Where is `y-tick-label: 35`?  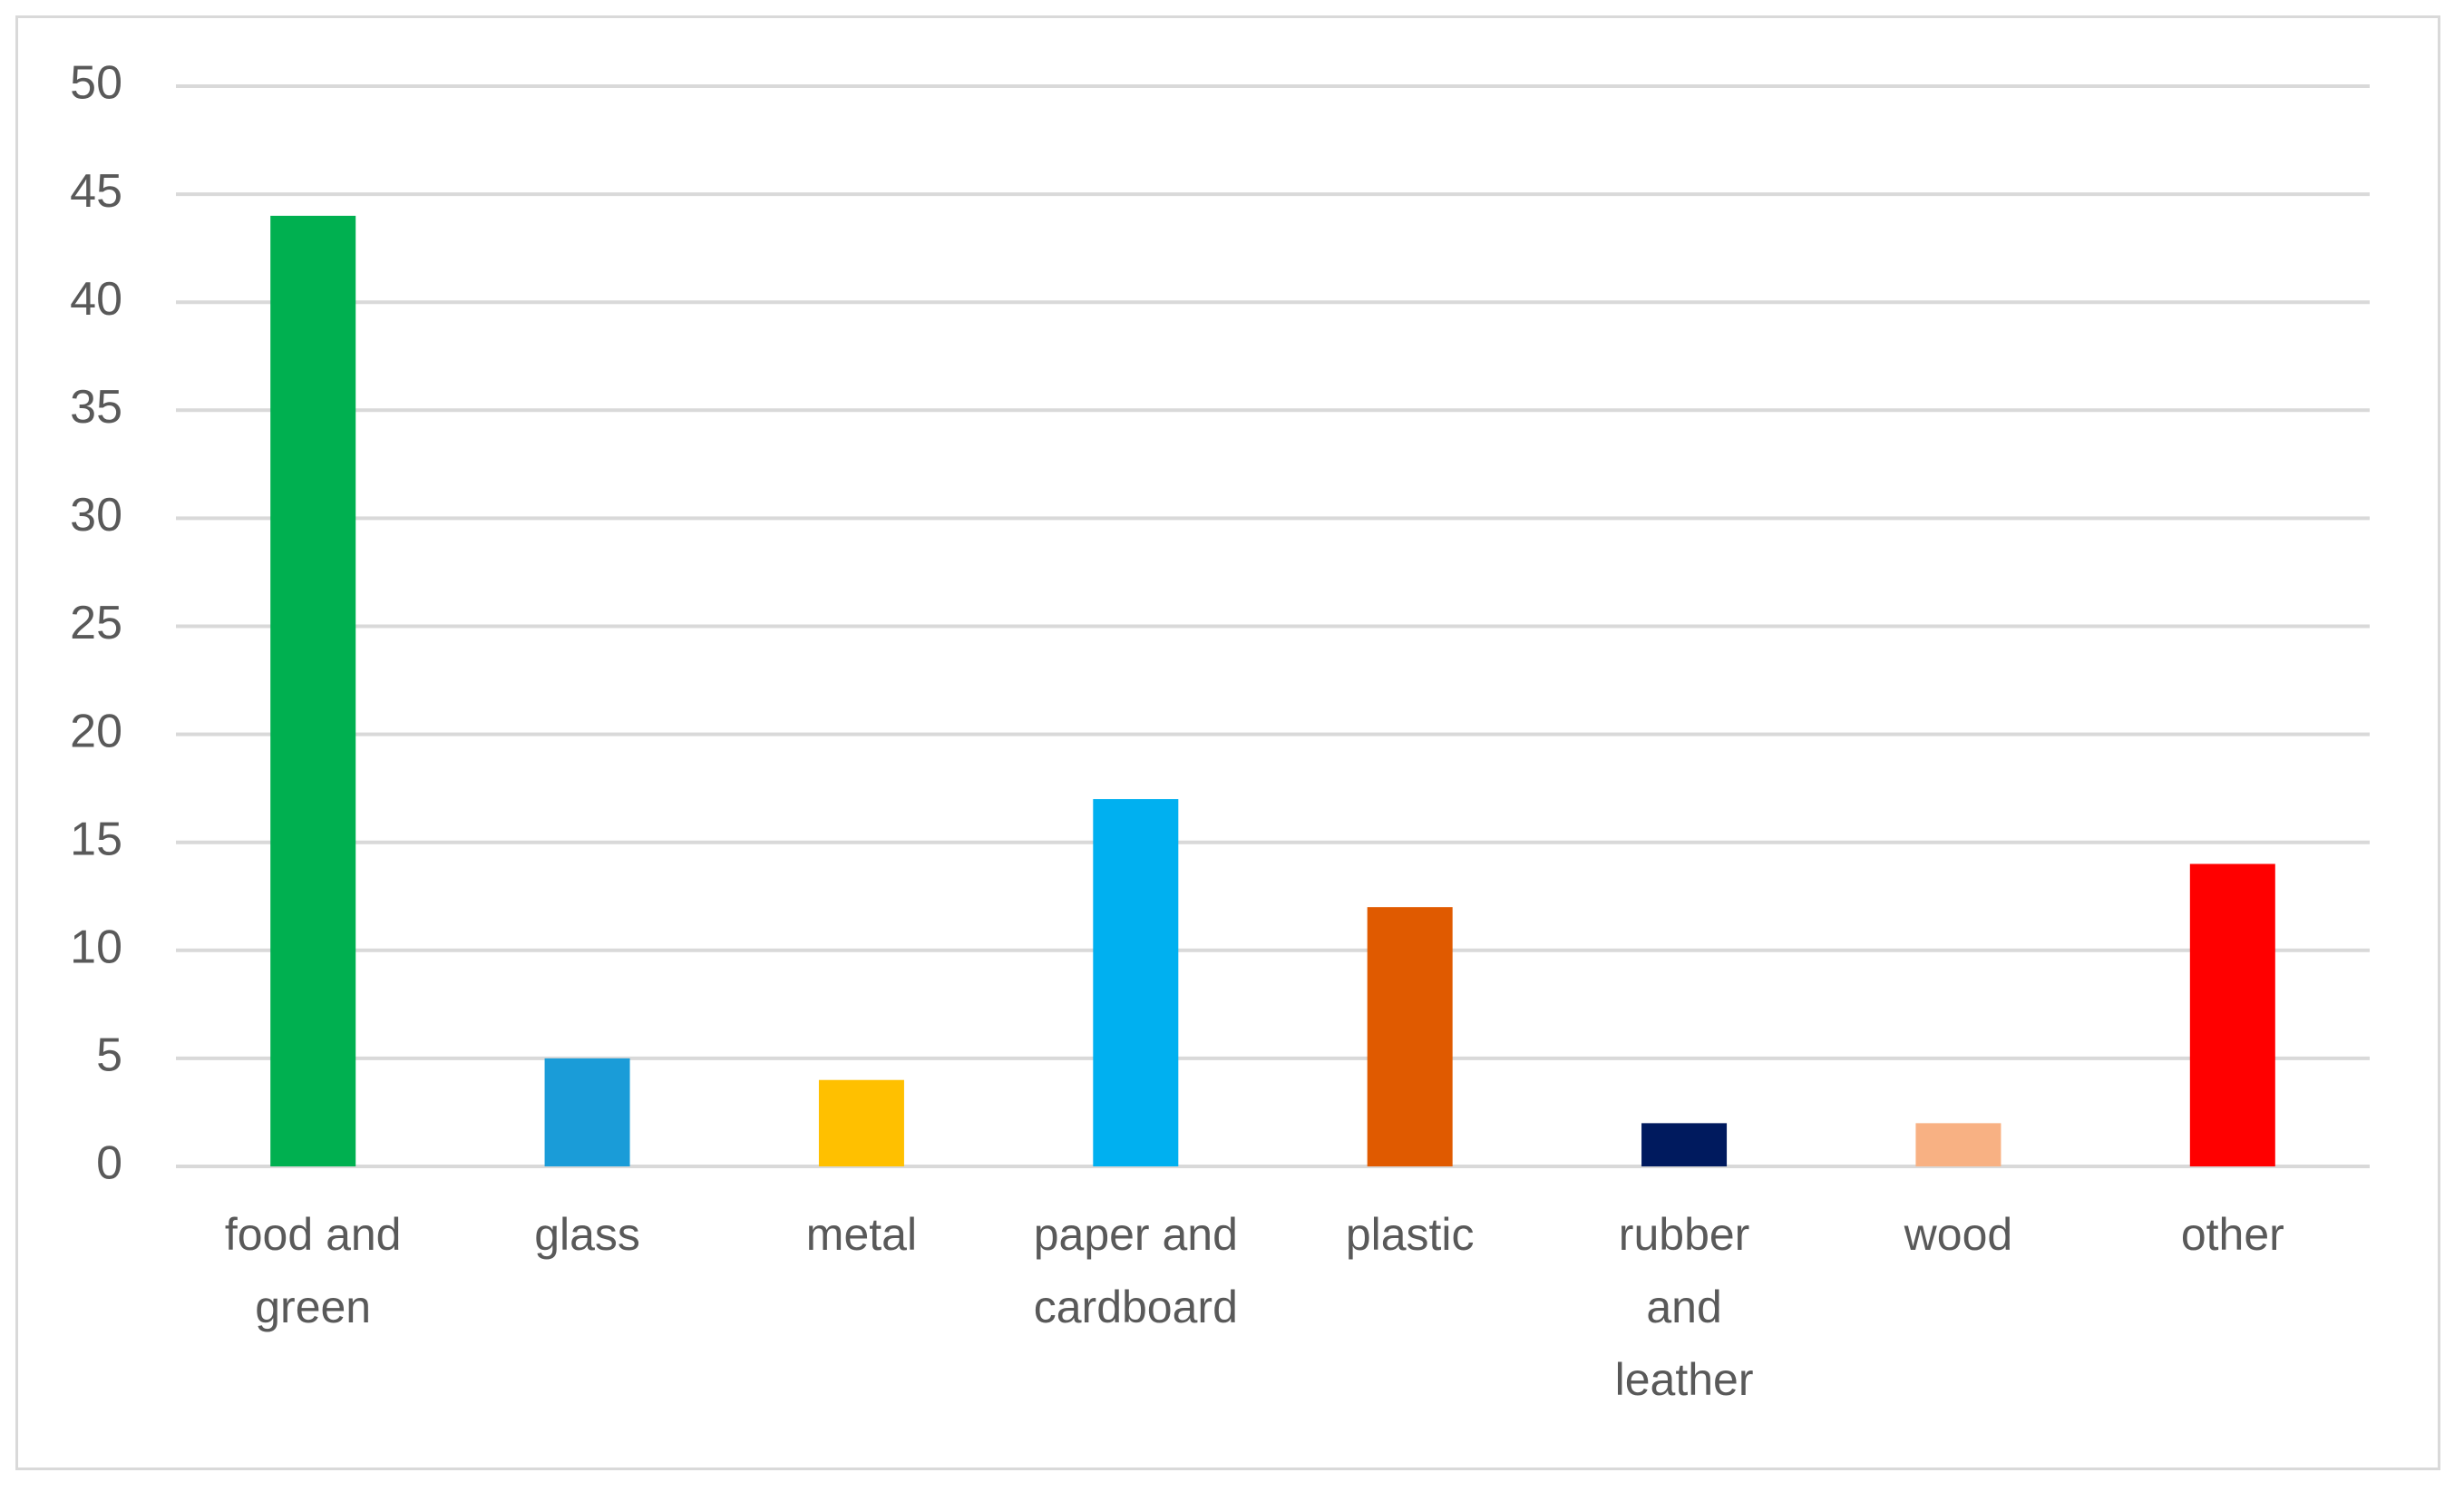
y-tick-label: 35 is located at coordinates (96, 407).